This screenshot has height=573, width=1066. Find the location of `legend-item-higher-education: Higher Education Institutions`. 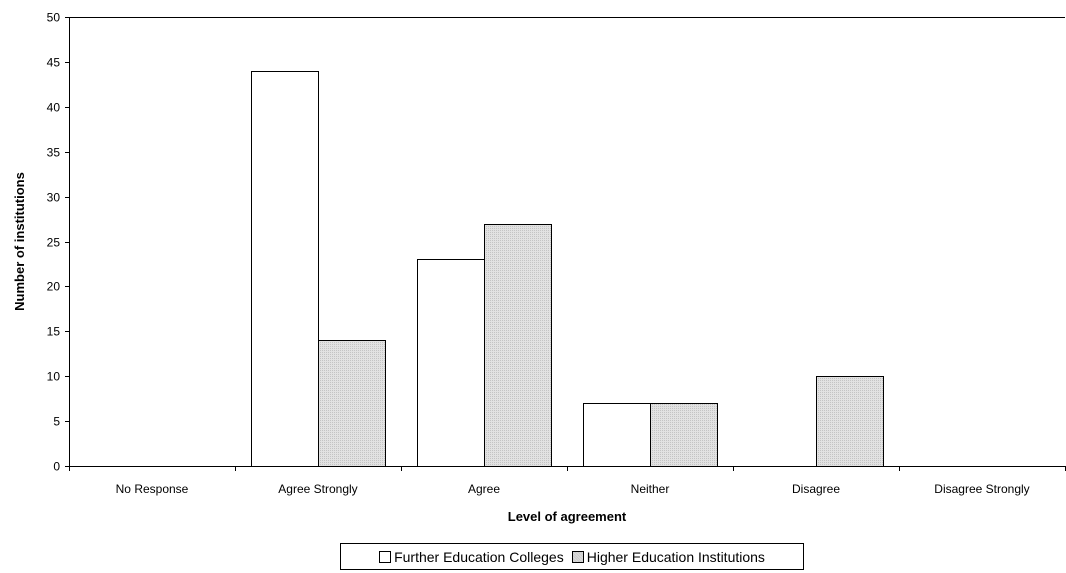

legend-item-higher-education: Higher Education Institutions is located at coordinates (668, 556).